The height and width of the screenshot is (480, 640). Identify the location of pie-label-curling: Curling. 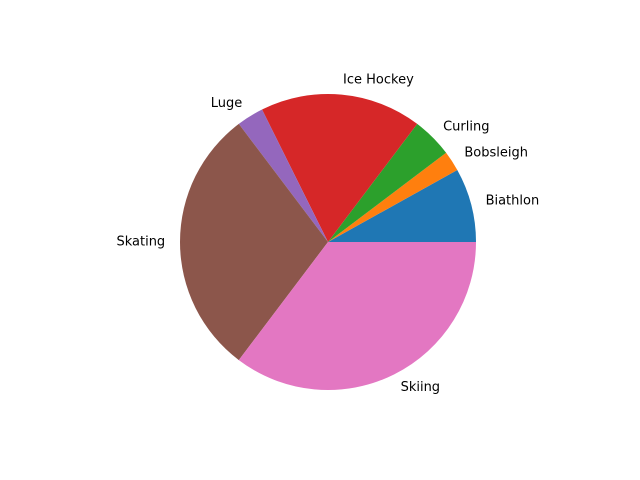
(466, 126).